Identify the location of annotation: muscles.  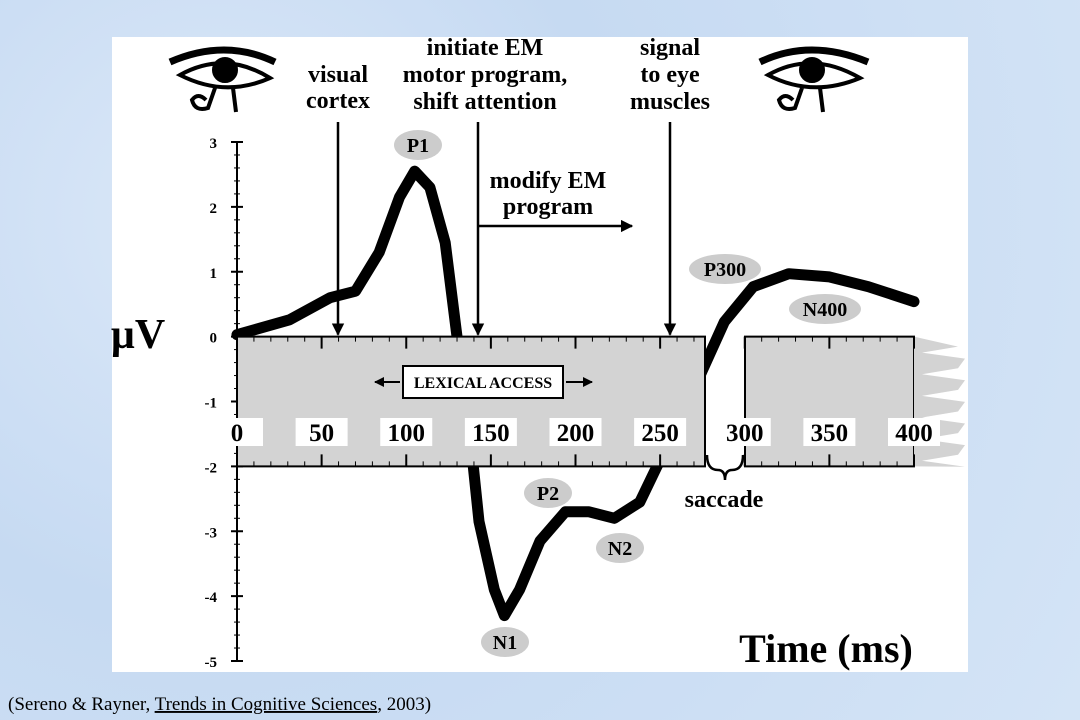
(670, 102).